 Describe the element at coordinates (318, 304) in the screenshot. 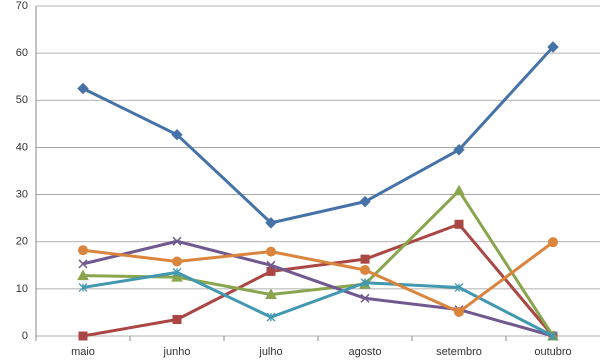

I see `series-line` at that location.